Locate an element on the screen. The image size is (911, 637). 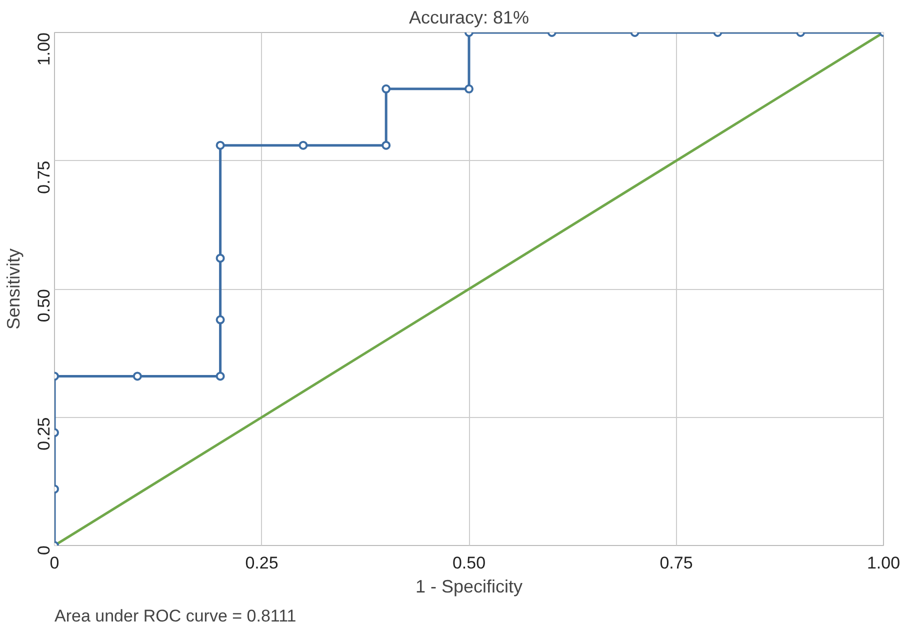
y-axis-title: Sensitivity is located at coordinates (14, 289).